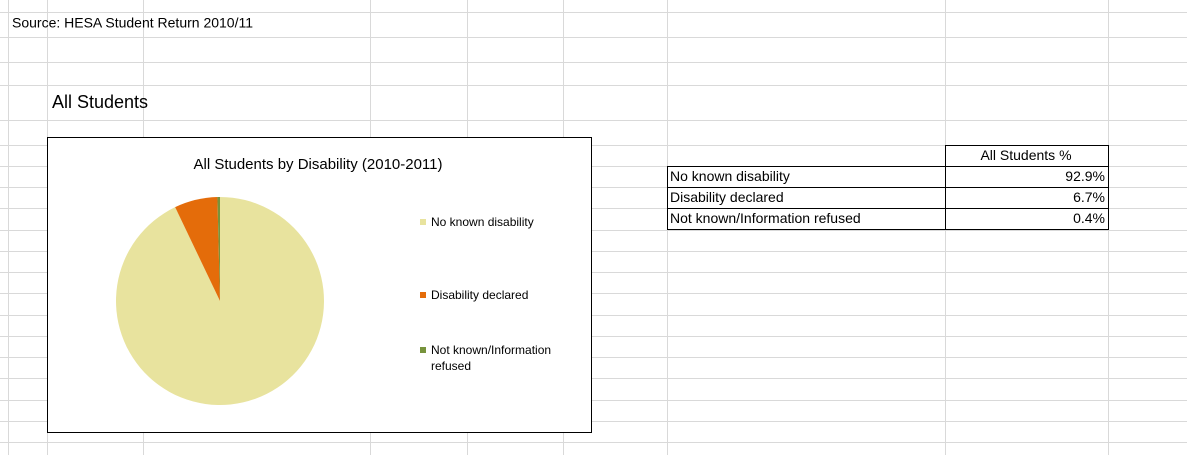 This screenshot has width=1187, height=455. Describe the element at coordinates (1085, 176) in the screenshot. I see `row-value: 92.9%` at that location.